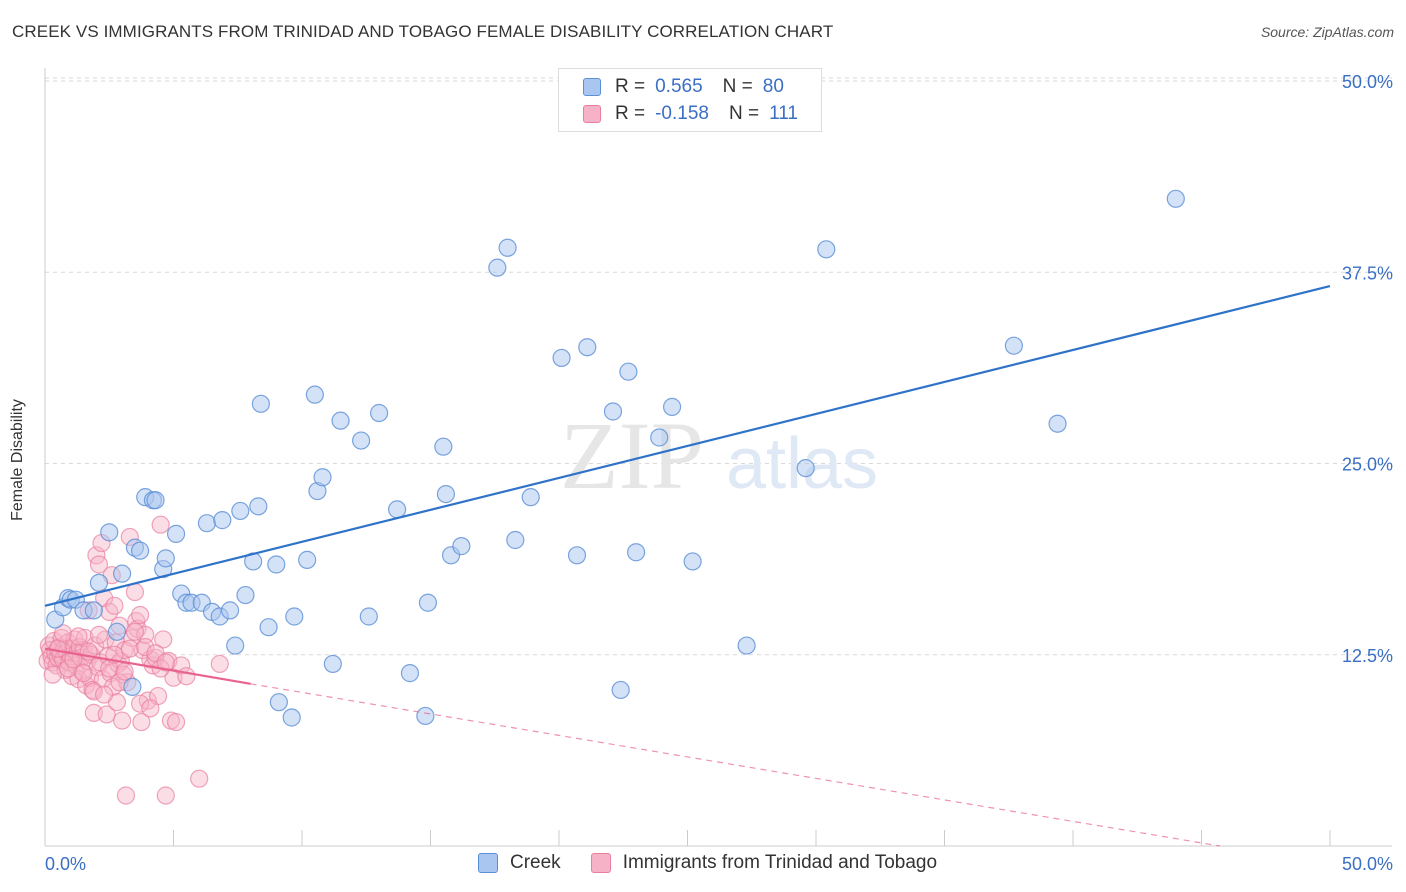 The height and width of the screenshot is (892, 1406). I want to click on trinidad-trend-extension, so click(735, 765).